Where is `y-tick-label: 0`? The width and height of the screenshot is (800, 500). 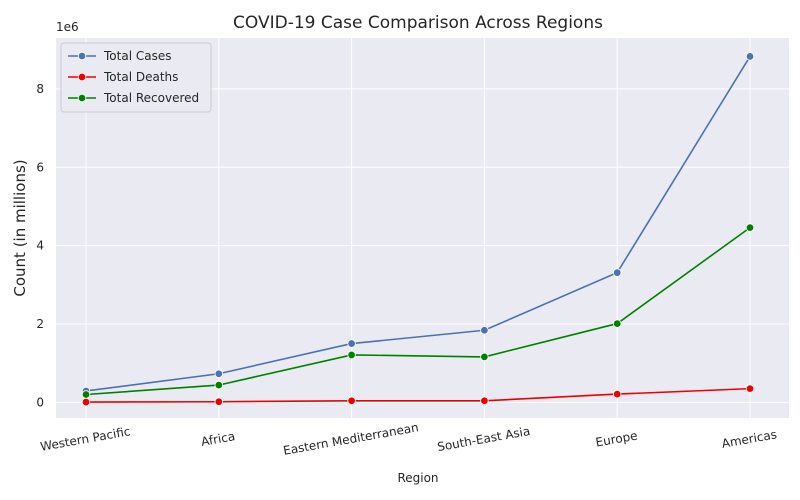 y-tick-label: 0 is located at coordinates (40, 402).